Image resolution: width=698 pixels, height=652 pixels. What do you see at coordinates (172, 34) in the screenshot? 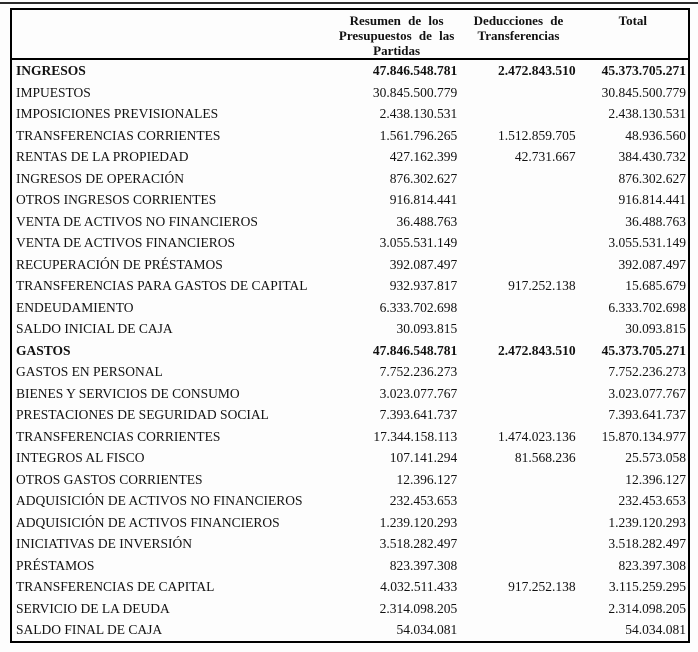
I see `header-empty` at bounding box center [172, 34].